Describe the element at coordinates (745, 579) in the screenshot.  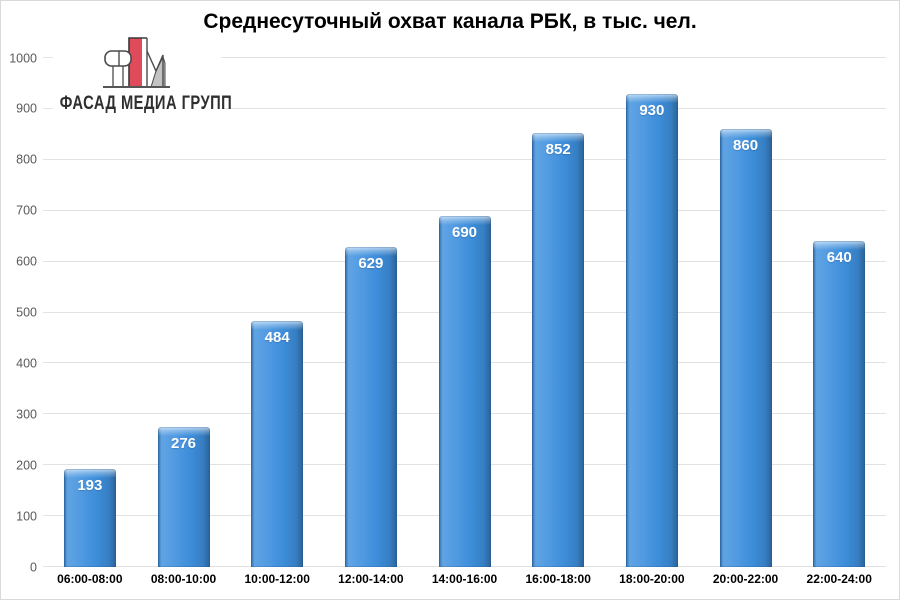
I see `x-tick-label: 20:00-22:00` at that location.